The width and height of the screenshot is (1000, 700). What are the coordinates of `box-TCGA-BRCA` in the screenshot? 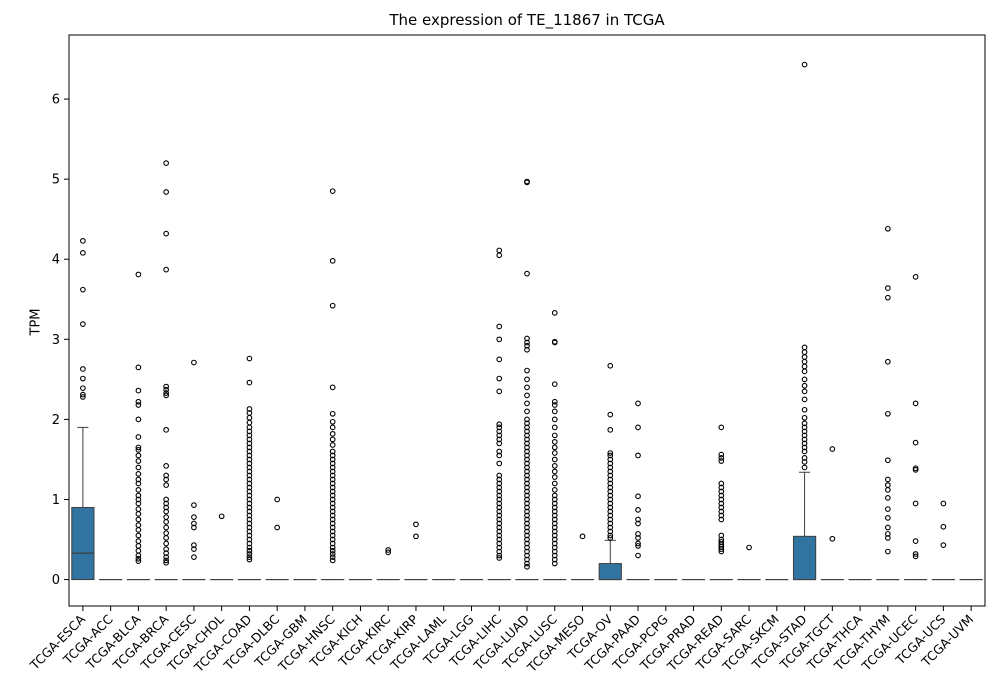 It's located at (166, 370).